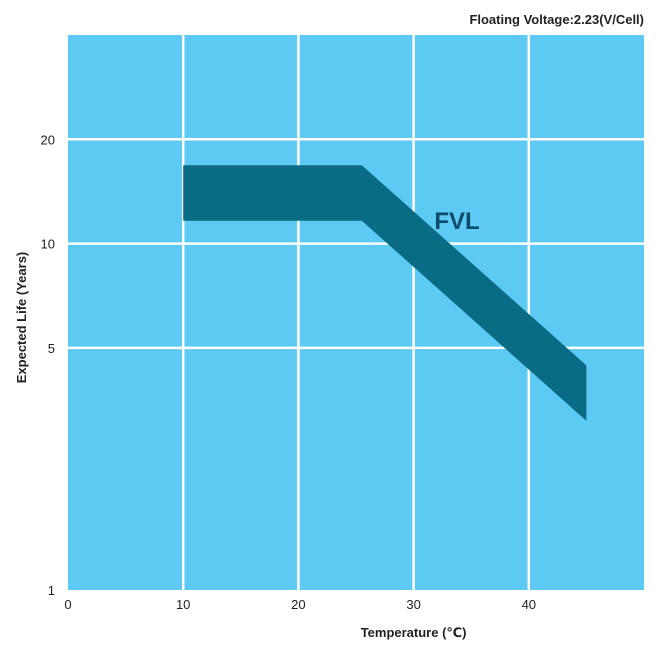 This screenshot has width=660, height=646. Describe the element at coordinates (414, 632) in the screenshot. I see `x-axis-title: Temperature (℃)` at that location.